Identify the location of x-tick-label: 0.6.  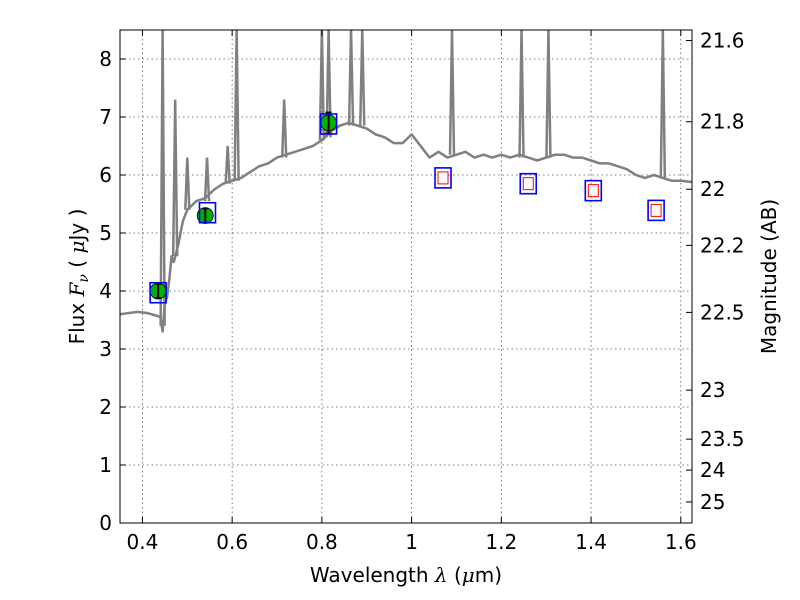
(232, 542).